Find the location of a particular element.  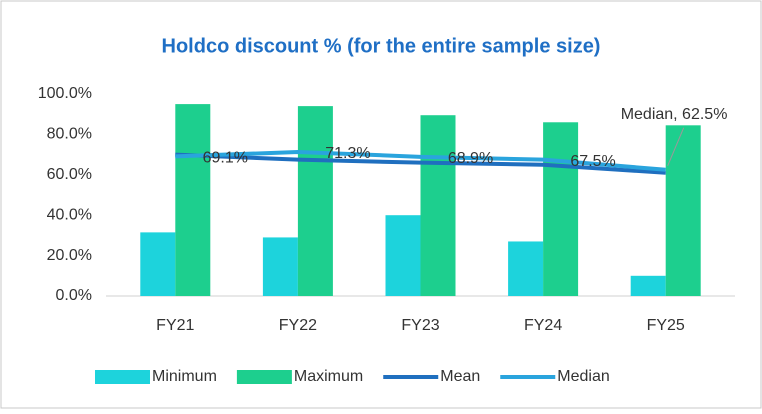

x-tick-label: FY22 is located at coordinates (298, 325).